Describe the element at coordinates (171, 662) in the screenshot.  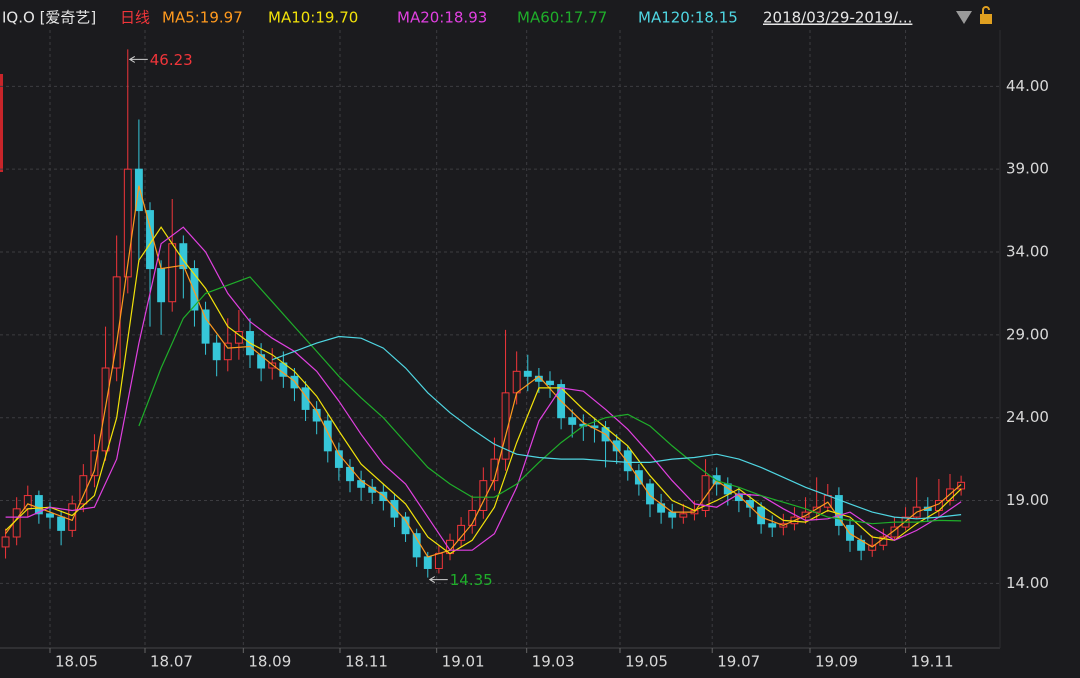
I see `x-tick-label: 18.07` at that location.